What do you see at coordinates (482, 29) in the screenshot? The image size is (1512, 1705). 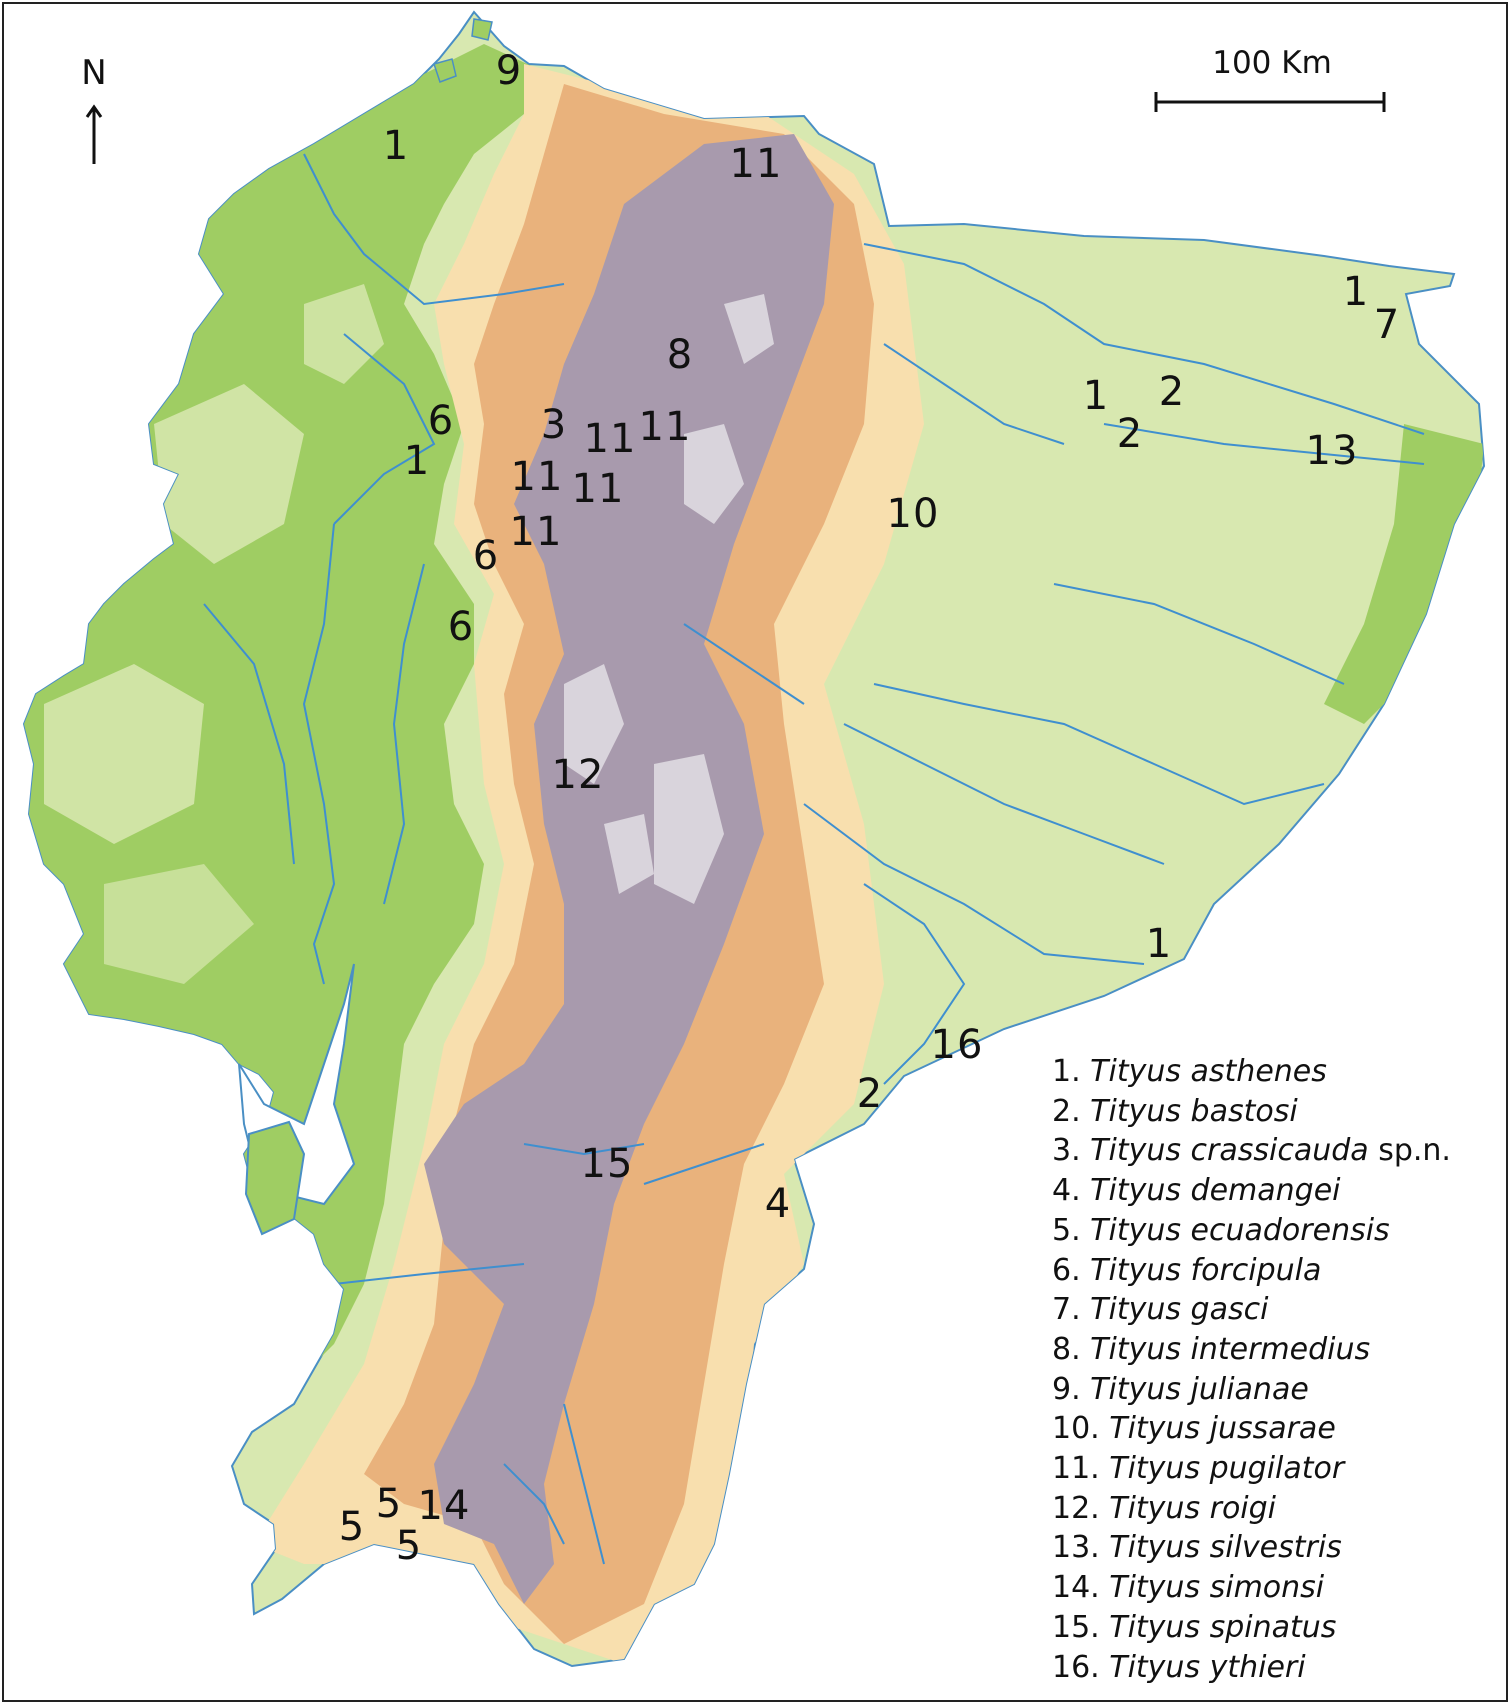 I see `islet` at bounding box center [482, 29].